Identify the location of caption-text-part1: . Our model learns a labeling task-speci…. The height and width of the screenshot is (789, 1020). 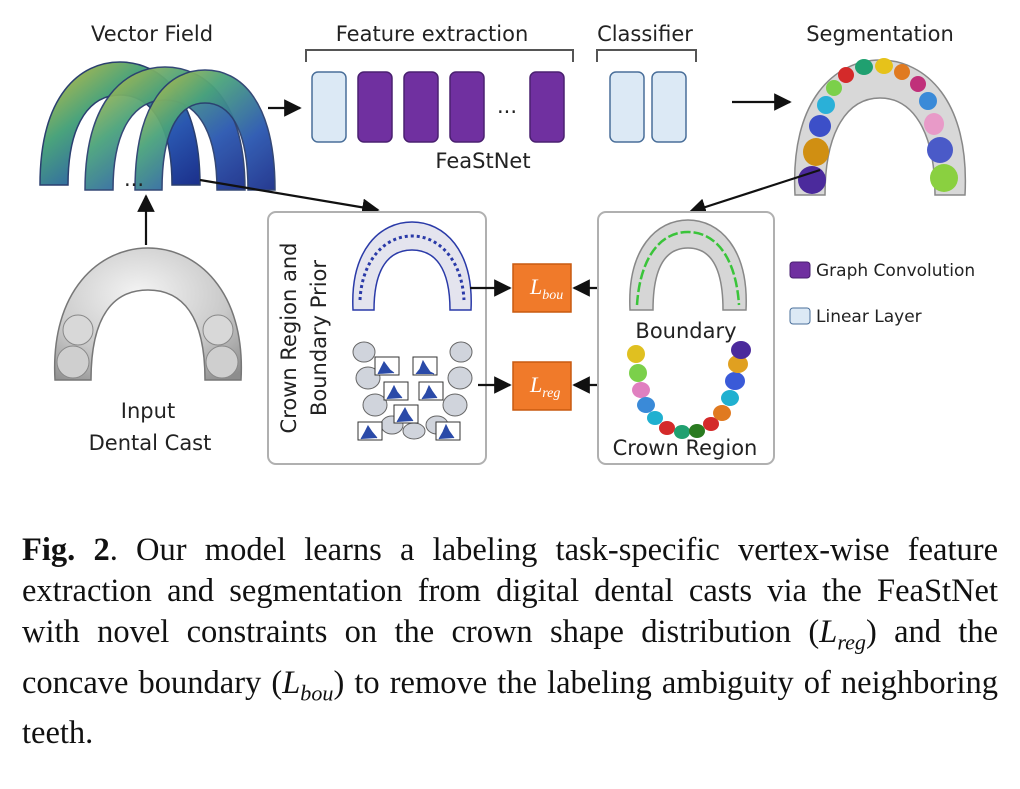
(510, 591).